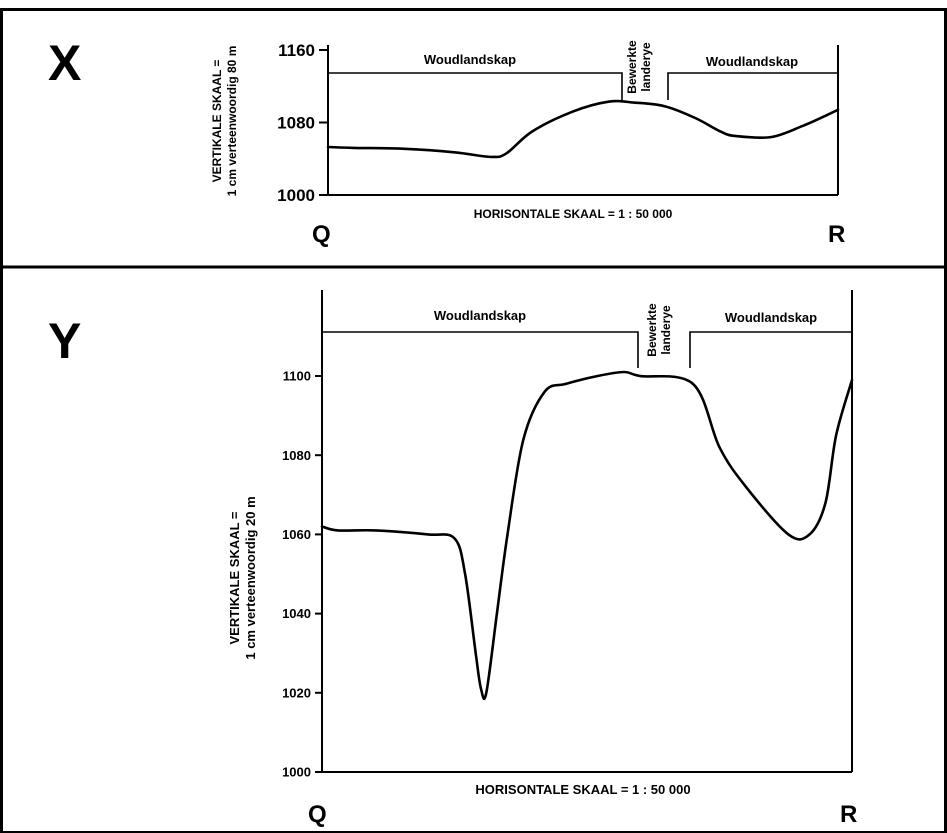 The image size is (947, 833). I want to click on panel-x-letter: X, so click(64, 63).